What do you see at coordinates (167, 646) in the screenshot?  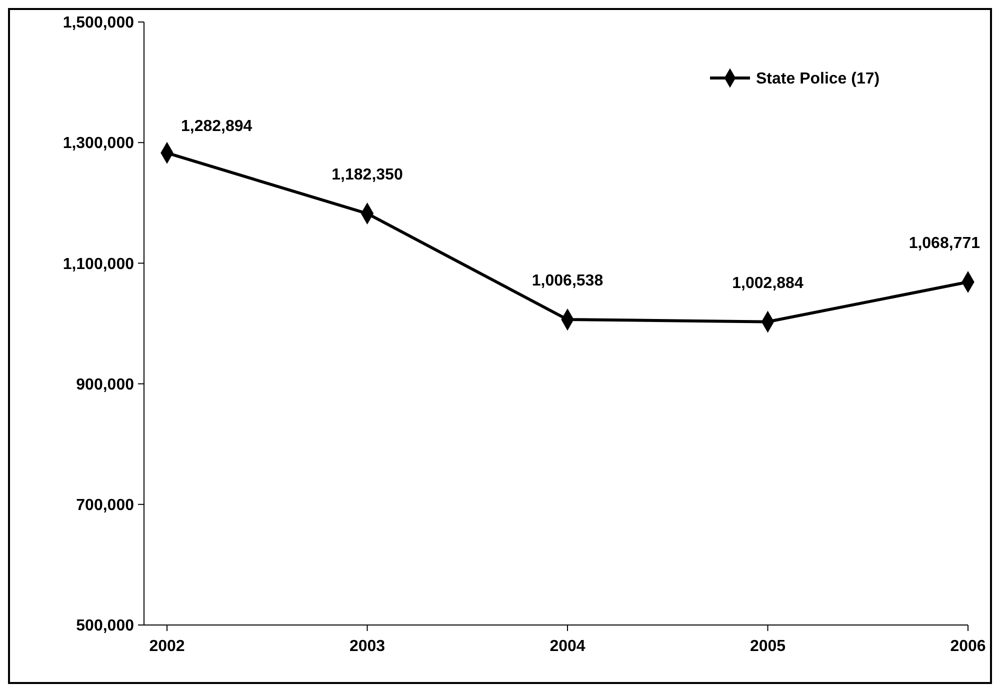 I see `x-tick-label: 2002` at bounding box center [167, 646].